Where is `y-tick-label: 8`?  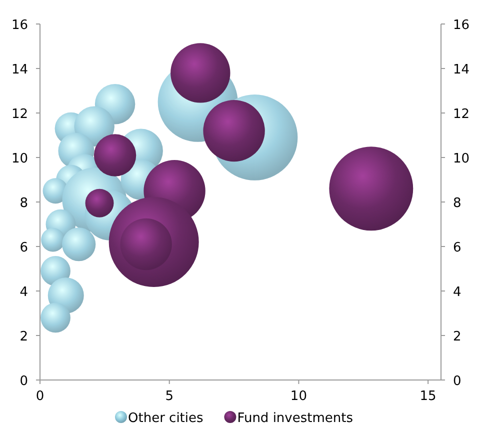
y-tick-label: 8 is located at coordinates (24, 203).